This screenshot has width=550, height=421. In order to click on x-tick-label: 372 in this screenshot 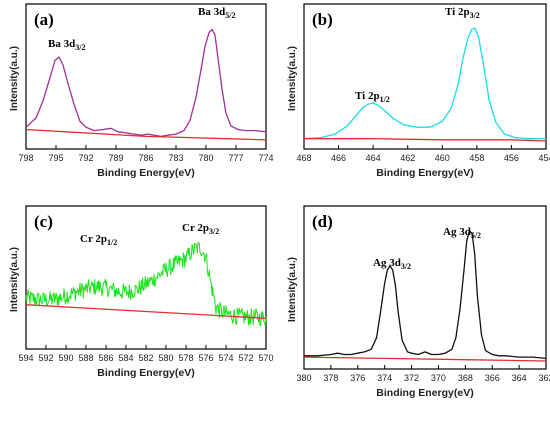, I will do `click(411, 378)`.